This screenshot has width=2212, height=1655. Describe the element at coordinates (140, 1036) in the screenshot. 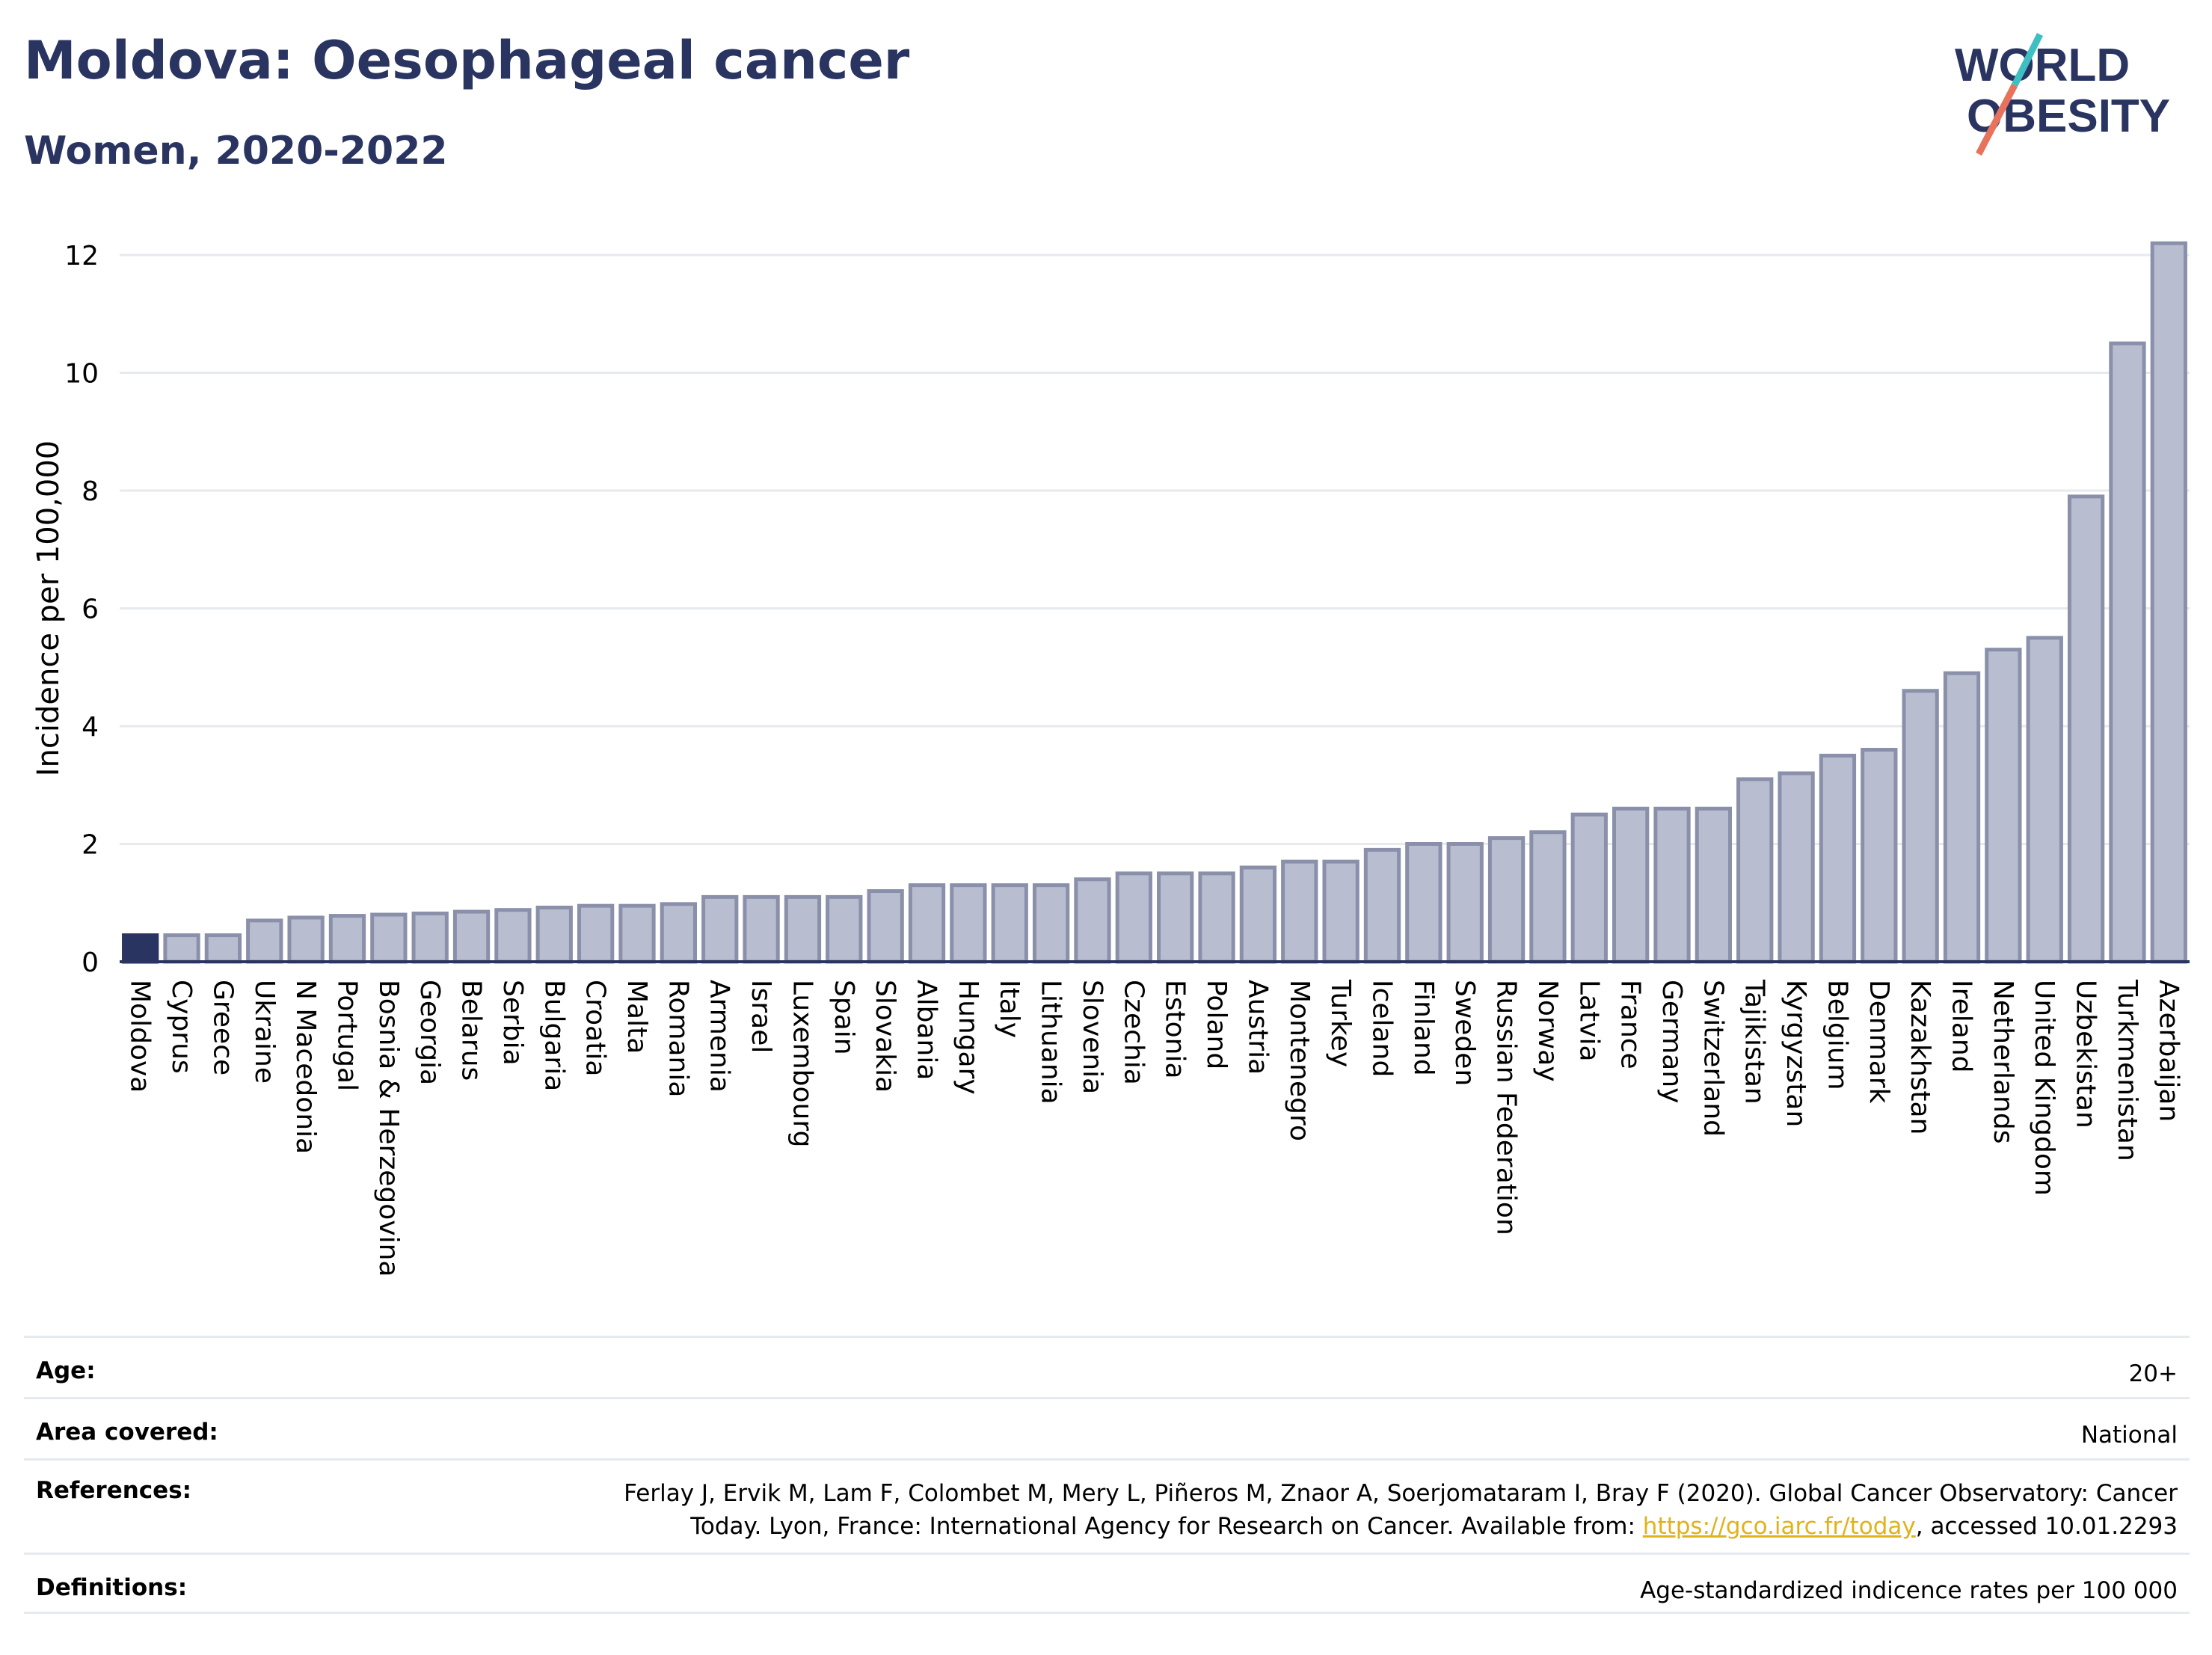

I see `x-tick-label: Moldova` at that location.